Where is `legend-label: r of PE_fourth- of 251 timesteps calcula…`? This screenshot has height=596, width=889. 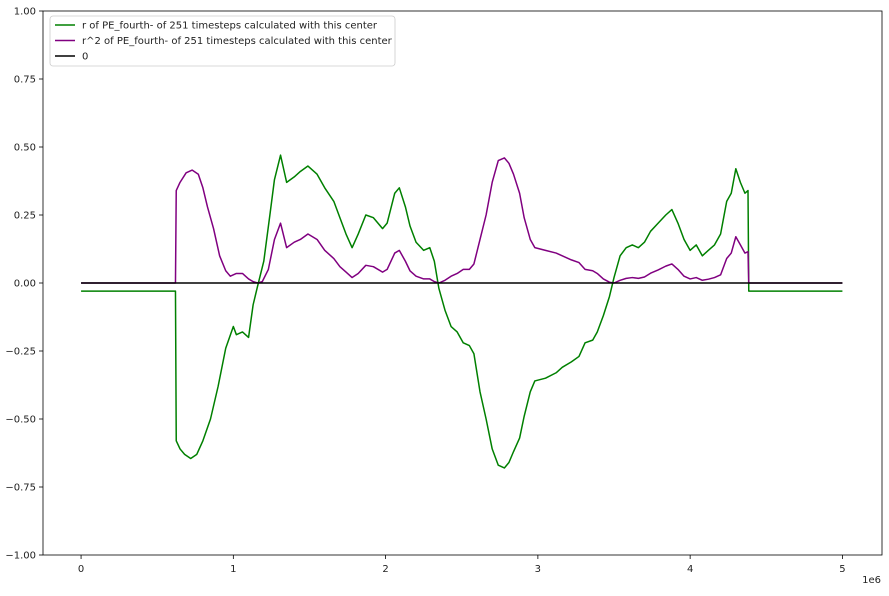 legend-label: r of PE_fourth- of 251 timesteps calcula… is located at coordinates (230, 26).